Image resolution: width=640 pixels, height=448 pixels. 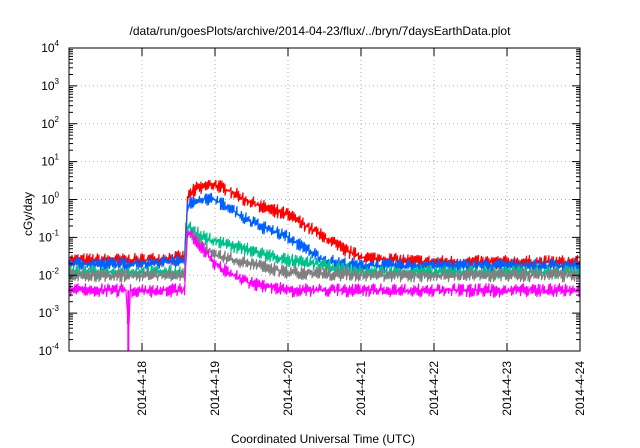 What do you see at coordinates (57, 81) in the screenshot?
I see `y-tick-exponent: 3` at bounding box center [57, 81].